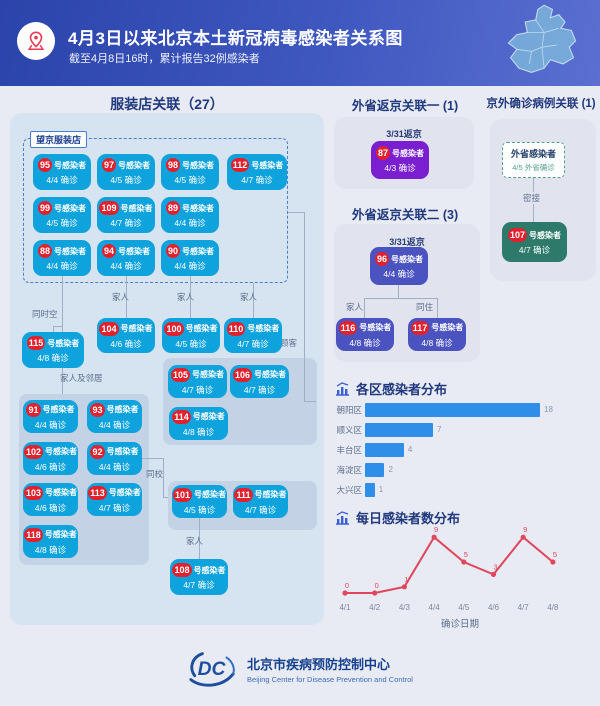 The width and height of the screenshot is (600, 706). Describe the element at coordinates (50, 541) in the screenshot. I see `case-node-118: 118 号感染者 4/8 确诊` at that location.